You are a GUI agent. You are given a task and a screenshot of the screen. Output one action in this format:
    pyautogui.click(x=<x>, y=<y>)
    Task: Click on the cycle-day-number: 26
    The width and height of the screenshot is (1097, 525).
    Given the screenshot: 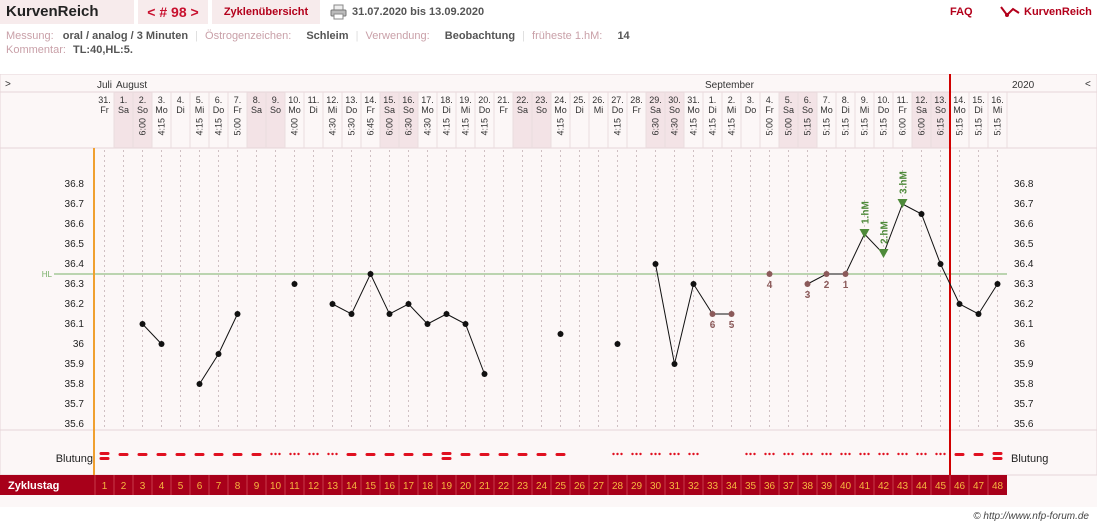 What is the action you would take?
    pyautogui.click(x=580, y=486)
    